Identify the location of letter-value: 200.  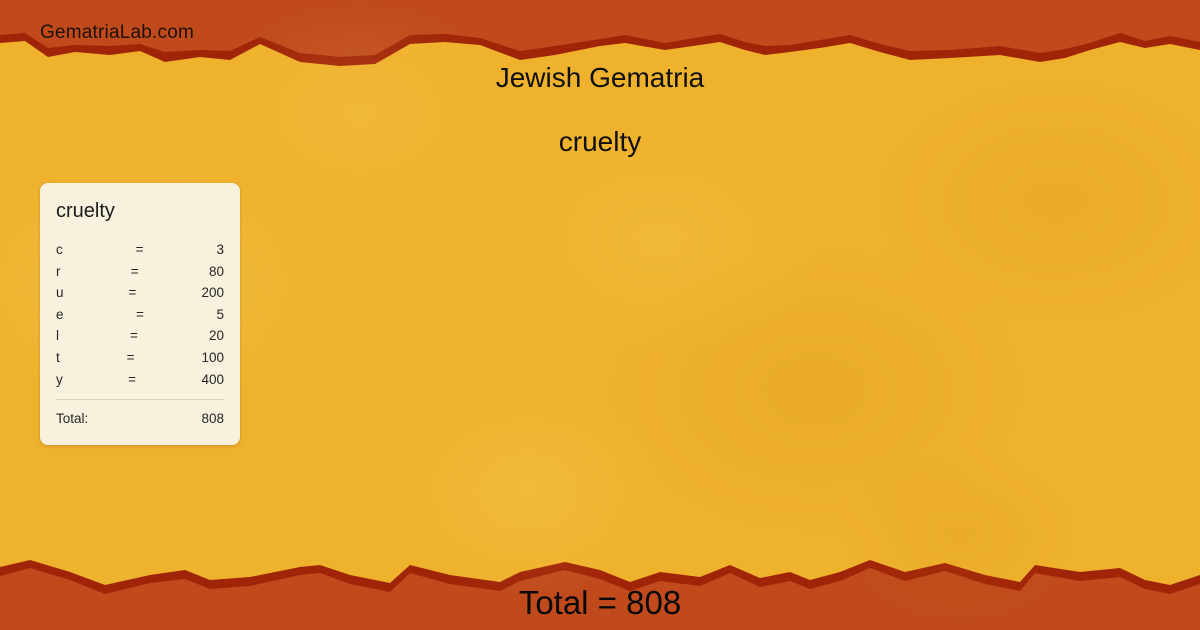
(212, 293).